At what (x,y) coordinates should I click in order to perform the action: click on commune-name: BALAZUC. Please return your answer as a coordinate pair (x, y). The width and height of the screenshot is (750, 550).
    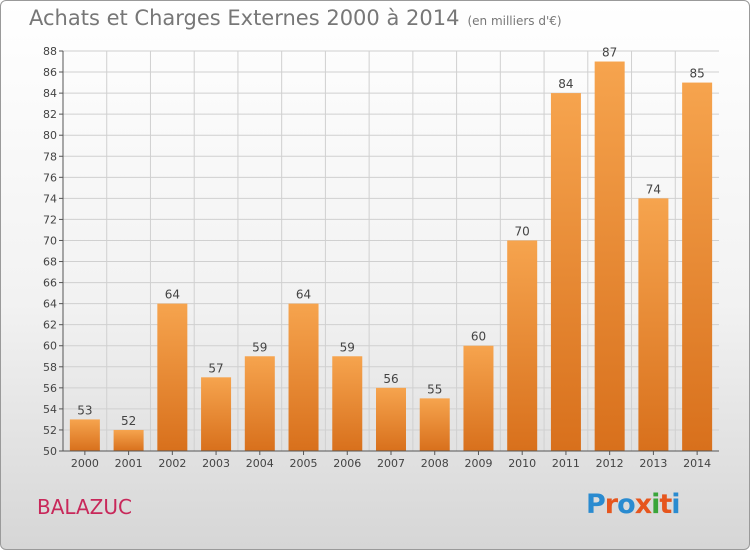
    Looking at the image, I should click on (84, 507).